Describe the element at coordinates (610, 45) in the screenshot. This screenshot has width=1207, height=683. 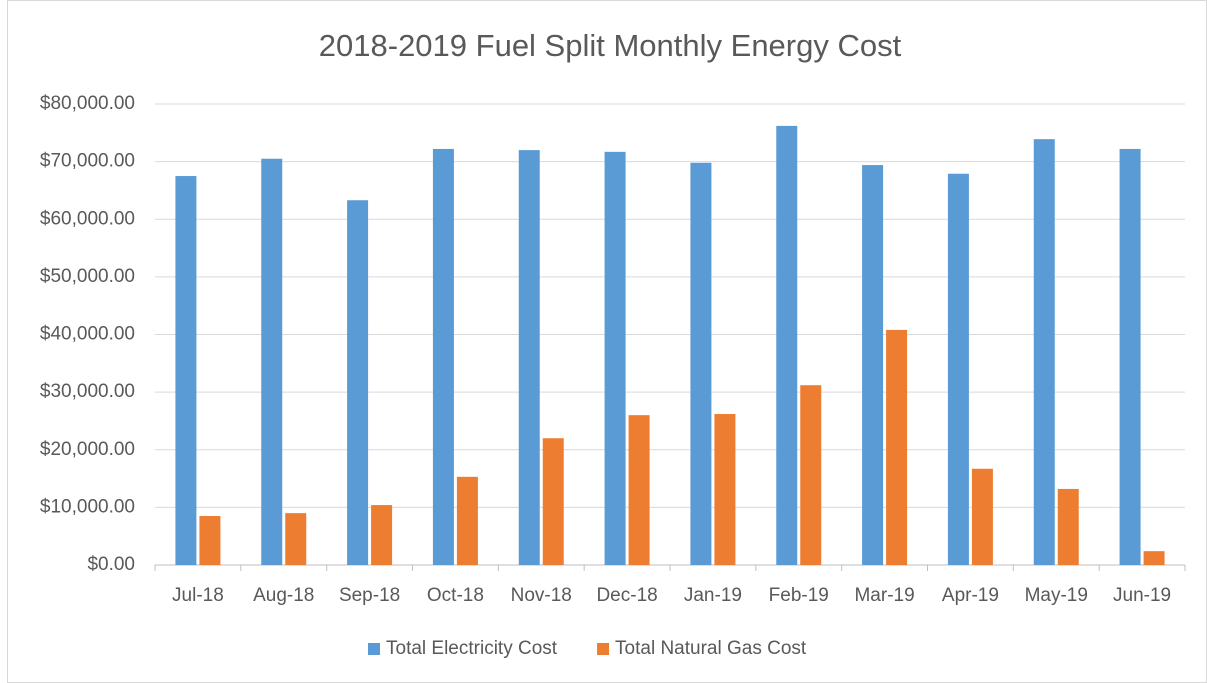
I see `chart-title: 2018-2019 Fuel Split Monthly Energy Cost` at that location.